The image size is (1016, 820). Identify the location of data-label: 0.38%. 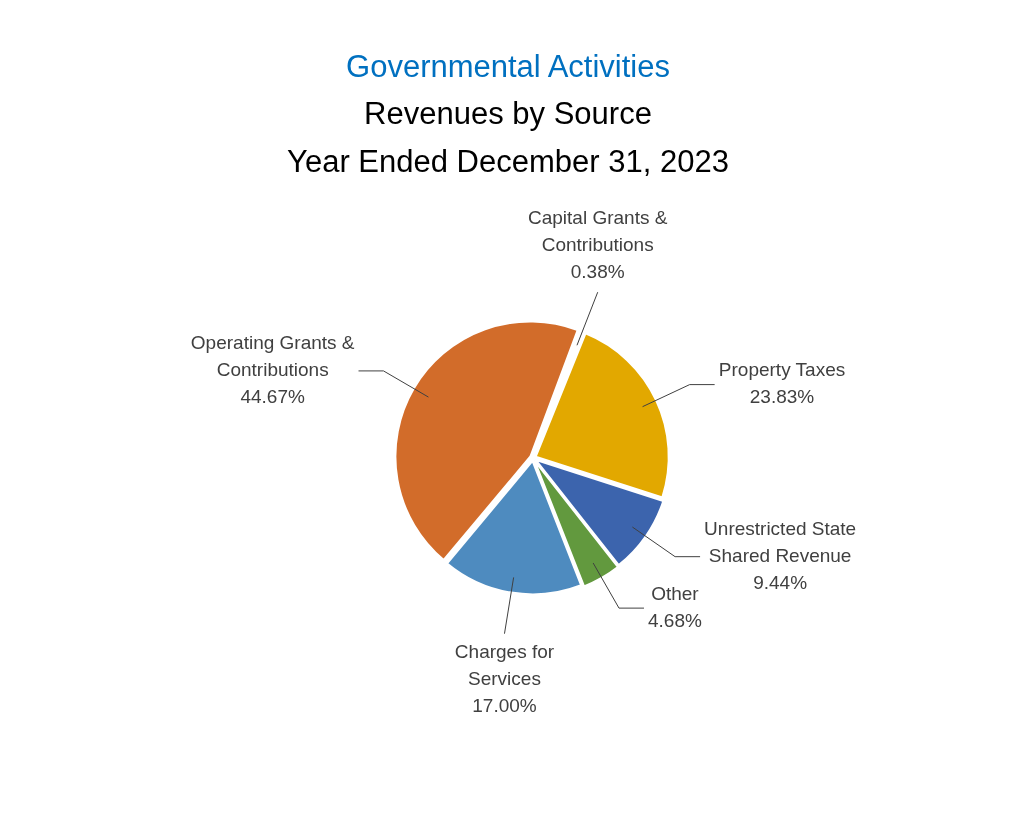
(597, 271).